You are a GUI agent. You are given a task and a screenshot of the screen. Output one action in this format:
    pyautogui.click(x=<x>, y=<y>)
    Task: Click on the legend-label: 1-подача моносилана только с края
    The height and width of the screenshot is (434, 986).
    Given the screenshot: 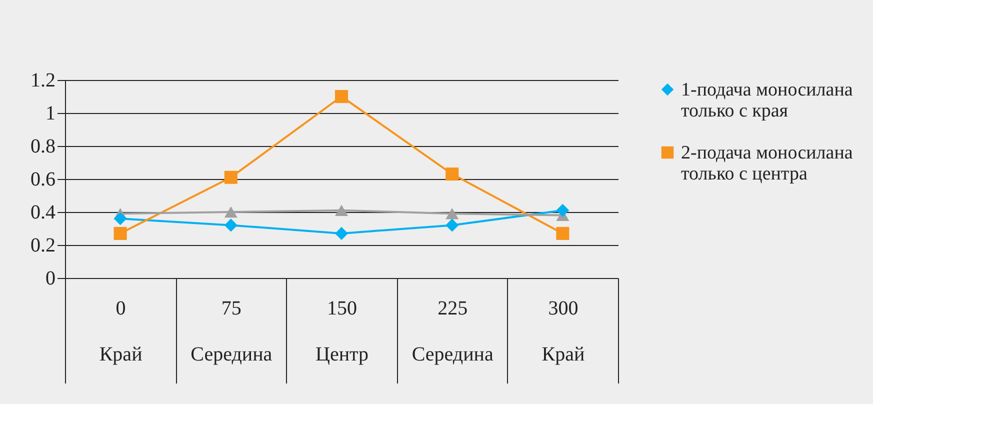 What is the action you would take?
    pyautogui.click(x=767, y=101)
    